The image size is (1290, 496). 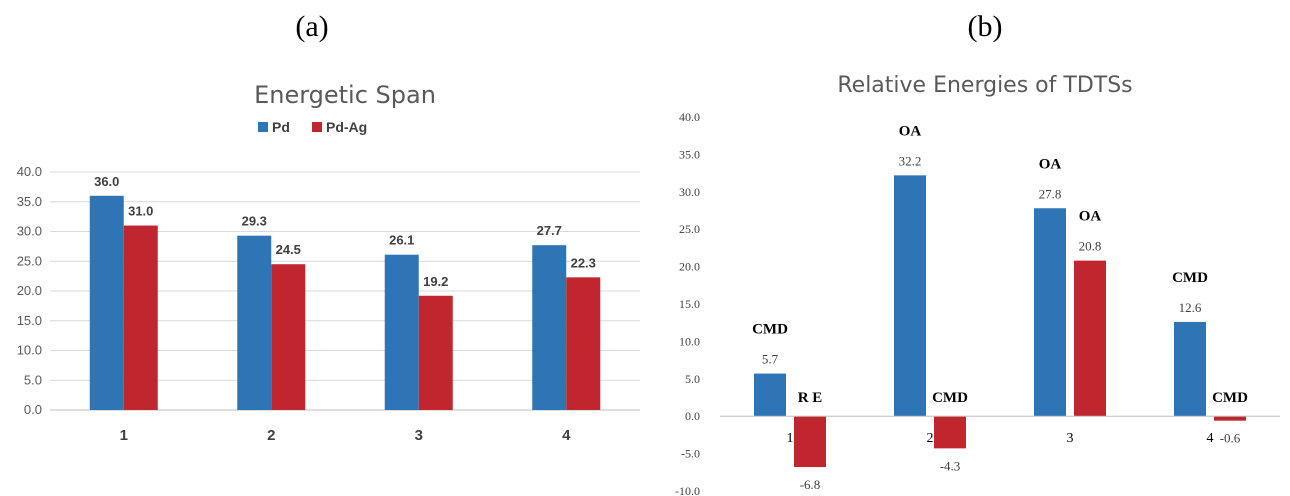 What do you see at coordinates (549, 230) in the screenshot?
I see `chart-a-data-label: 27.7` at bounding box center [549, 230].